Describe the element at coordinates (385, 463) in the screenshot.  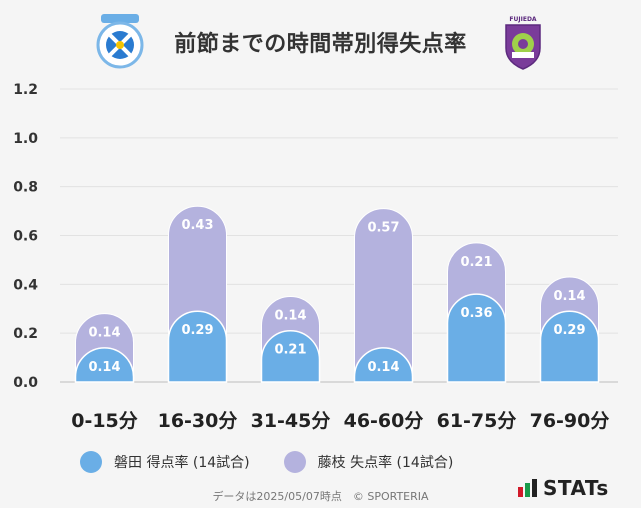
I see `legend-label-away: 藤枝 失点率 (14試合)` at that location.